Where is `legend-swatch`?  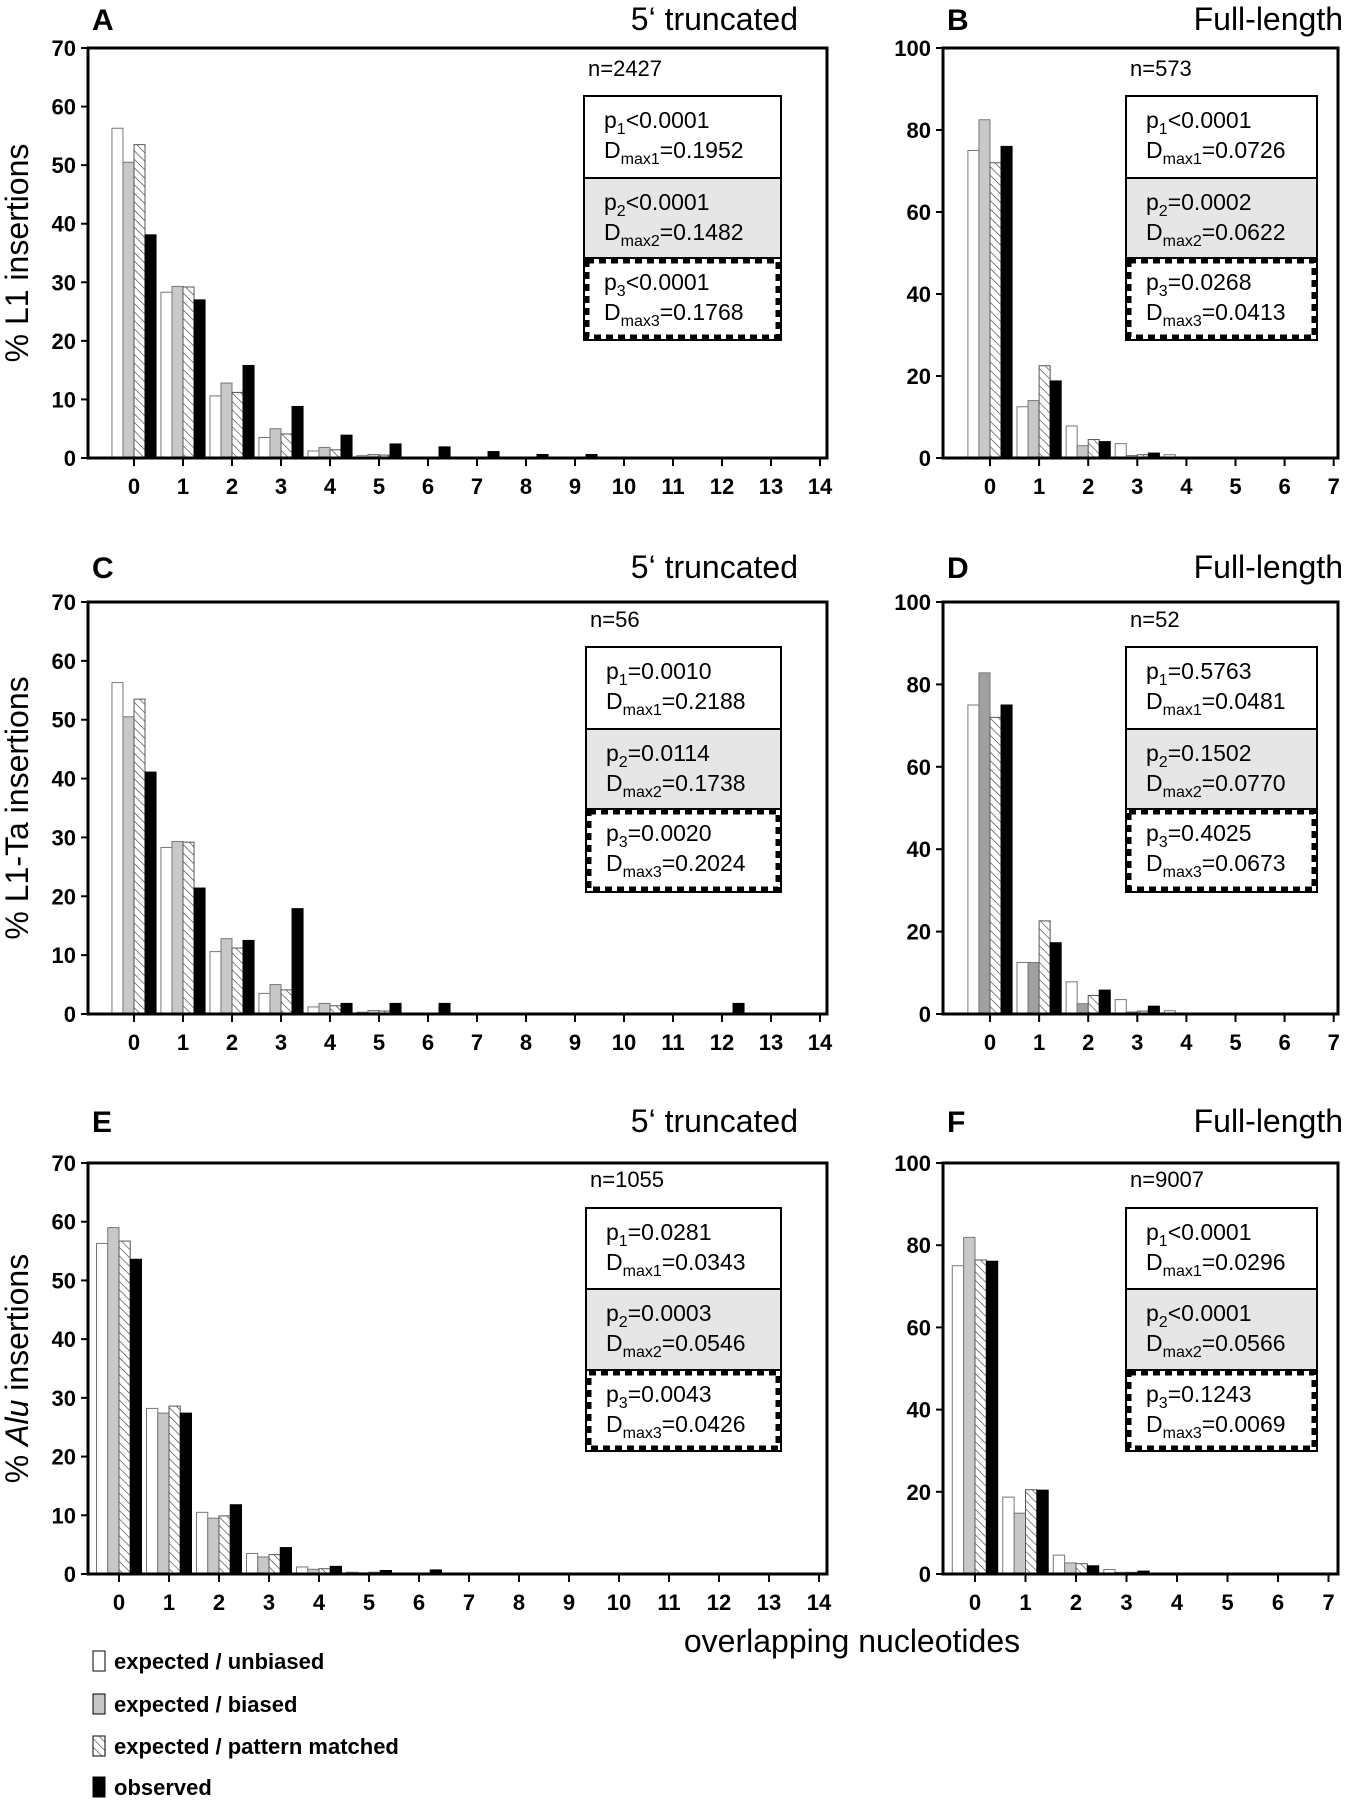
legend-swatch is located at coordinates (99, 1787).